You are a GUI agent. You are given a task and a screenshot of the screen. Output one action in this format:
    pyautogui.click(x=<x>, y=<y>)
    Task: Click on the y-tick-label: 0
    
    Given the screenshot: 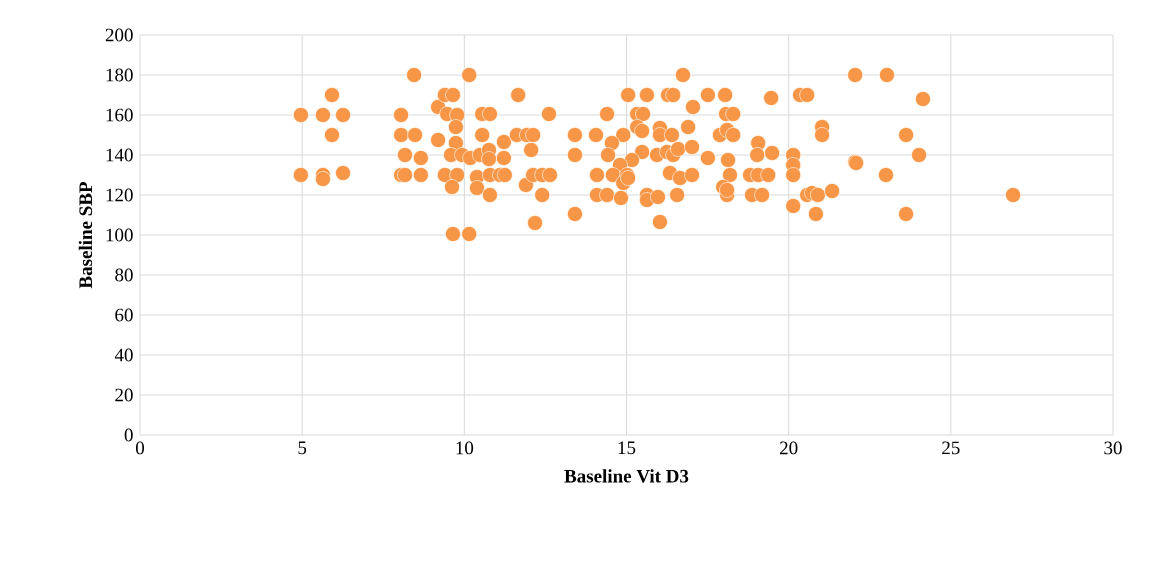 What is the action you would take?
    pyautogui.click(x=128, y=435)
    